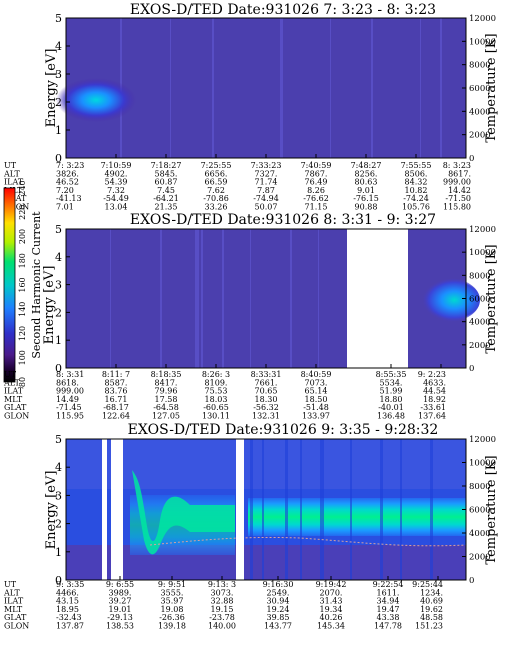 This screenshot has height=649, width=505. What do you see at coordinates (58, 102) in the screenshot?
I see `left-tick-label: 2` at bounding box center [58, 102].